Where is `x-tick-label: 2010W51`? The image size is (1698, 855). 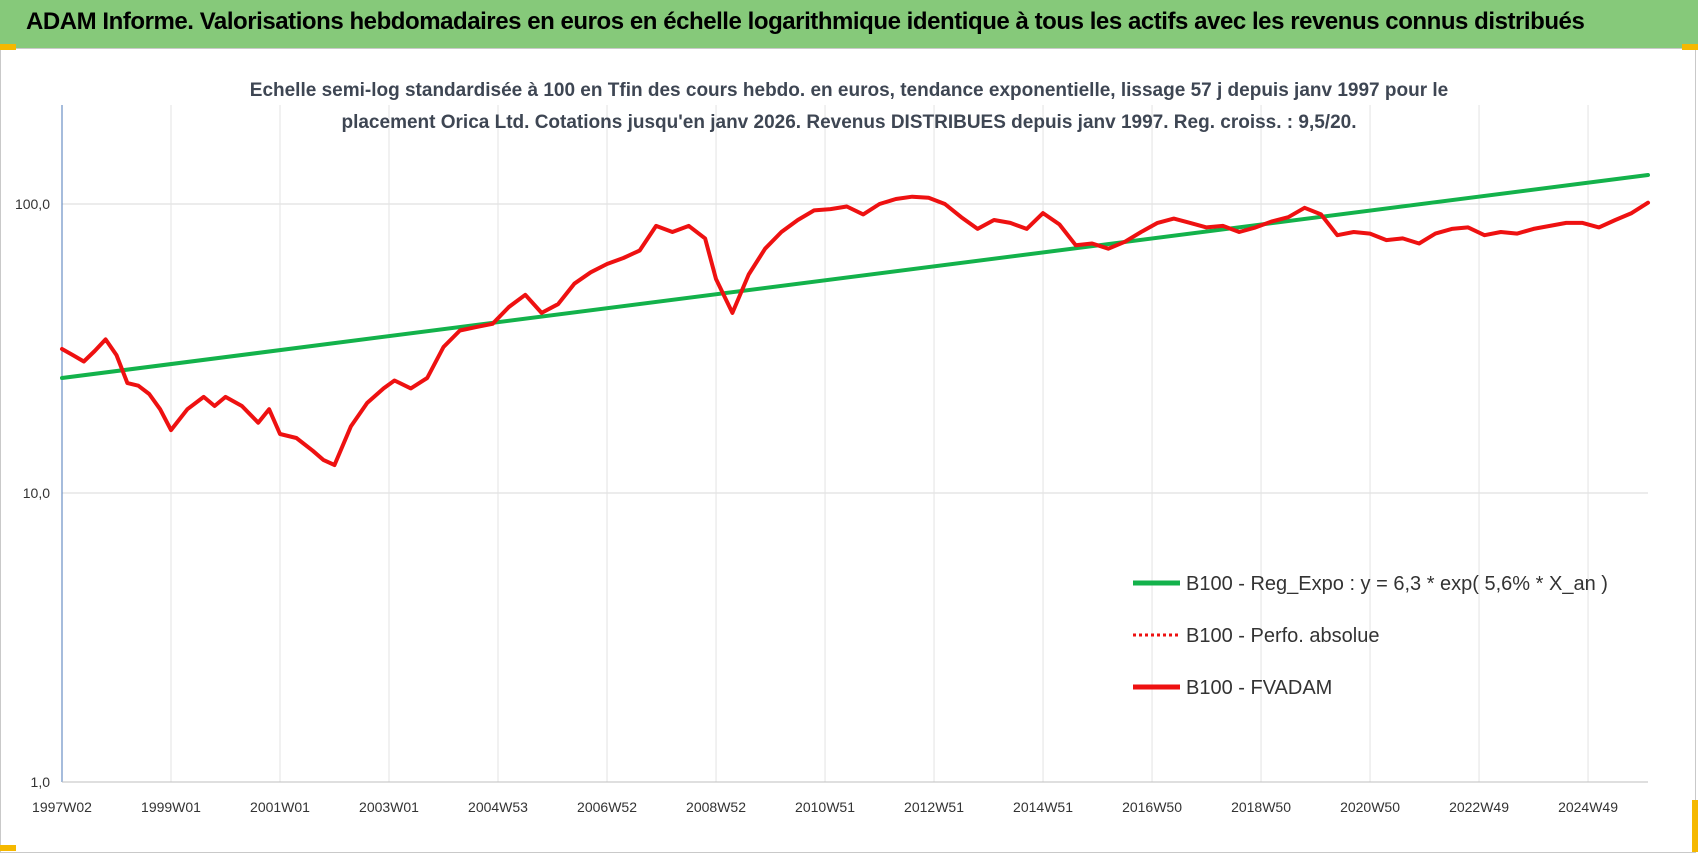 x-tick-label: 2010W51 is located at coordinates (825, 807).